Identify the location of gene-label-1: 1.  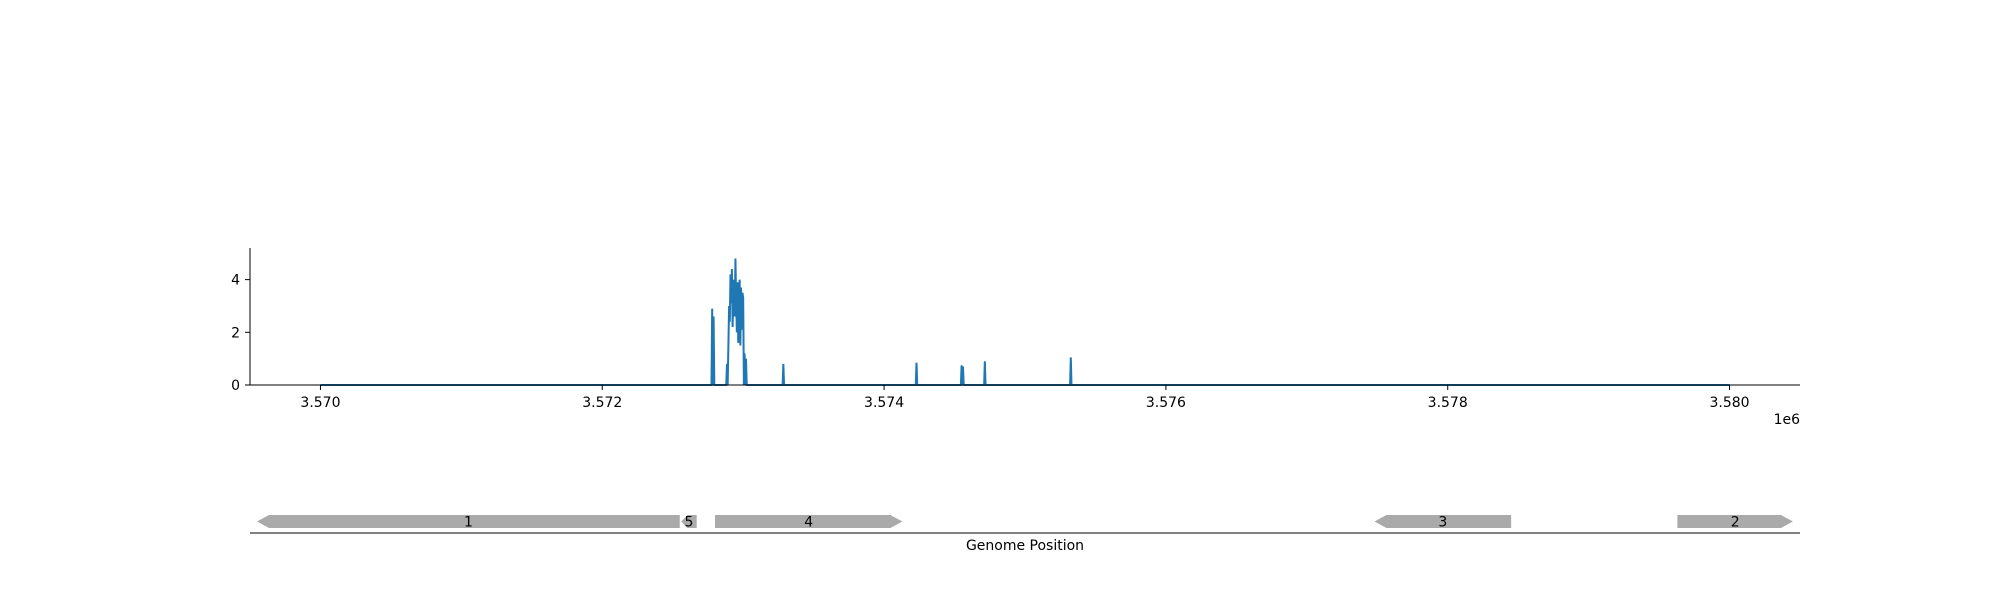
(468, 523).